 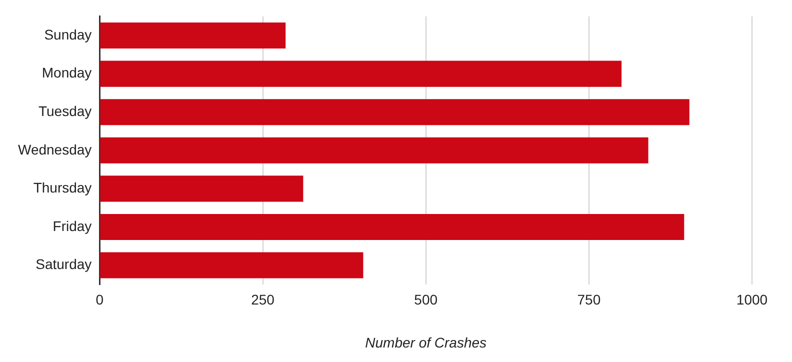 What do you see at coordinates (752, 300) in the screenshot?
I see `x-tick-label: 1000` at bounding box center [752, 300].